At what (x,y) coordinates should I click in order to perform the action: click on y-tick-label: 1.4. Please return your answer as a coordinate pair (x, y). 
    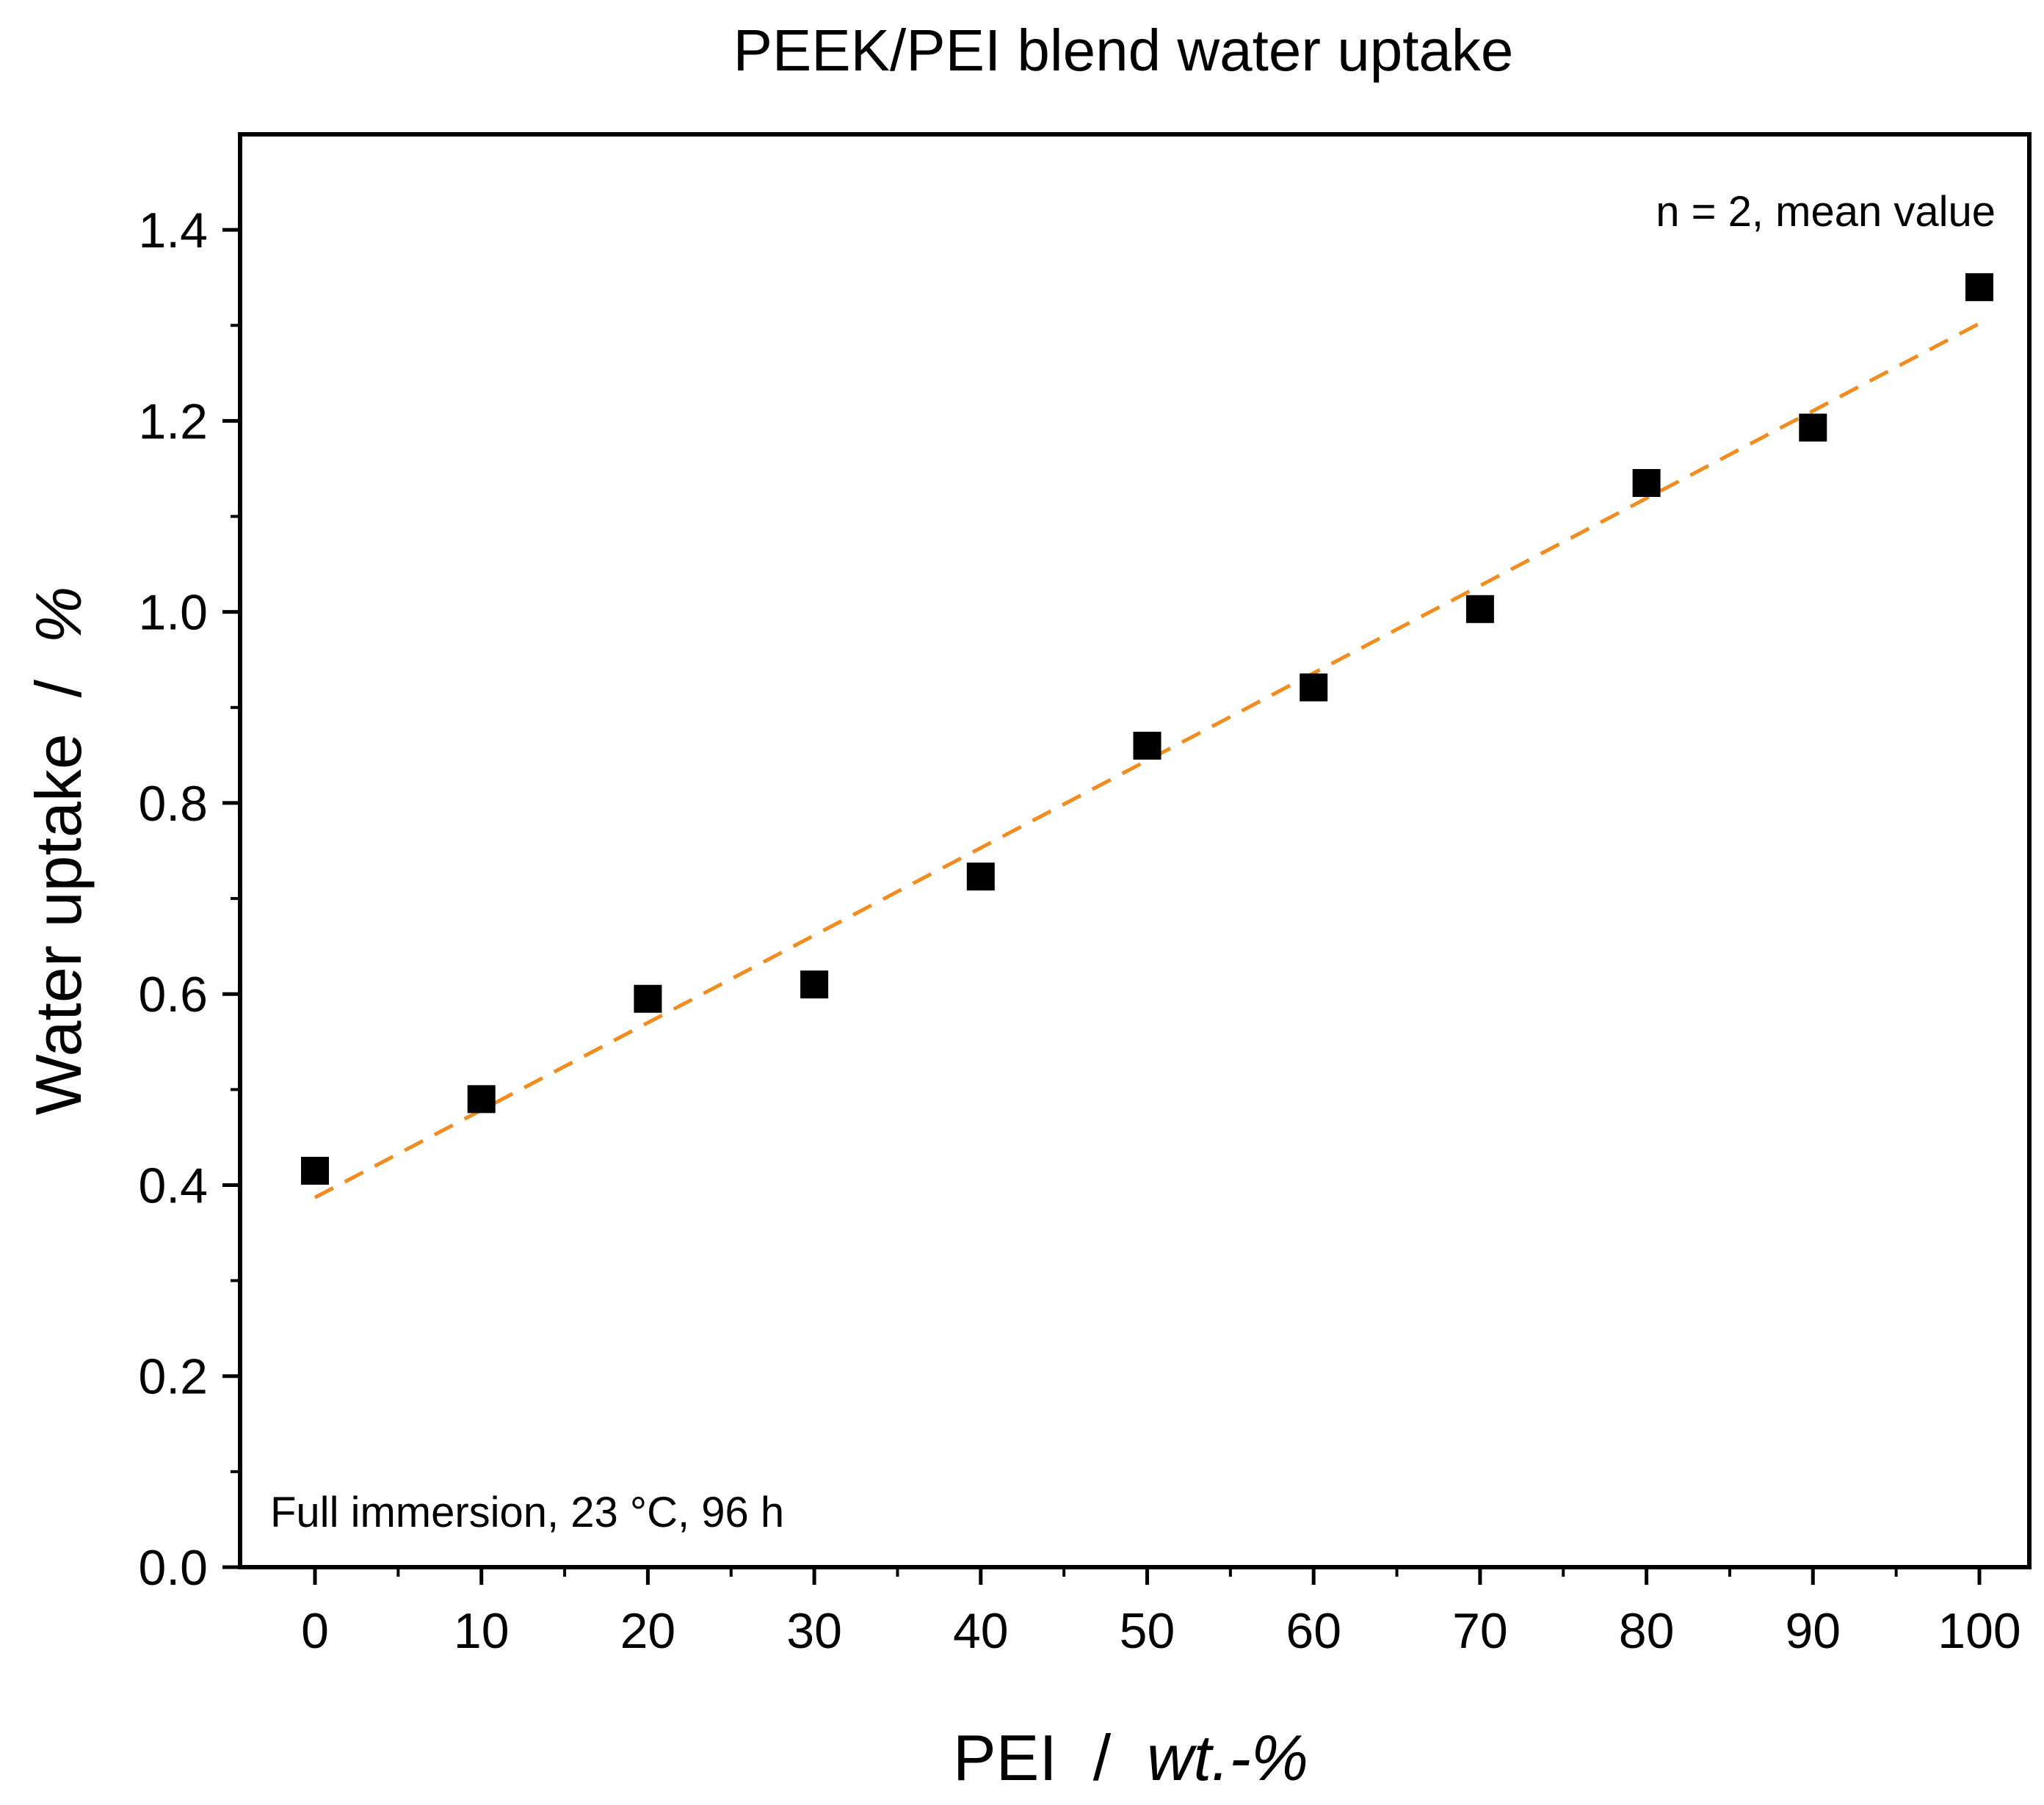
    Looking at the image, I should click on (173, 230).